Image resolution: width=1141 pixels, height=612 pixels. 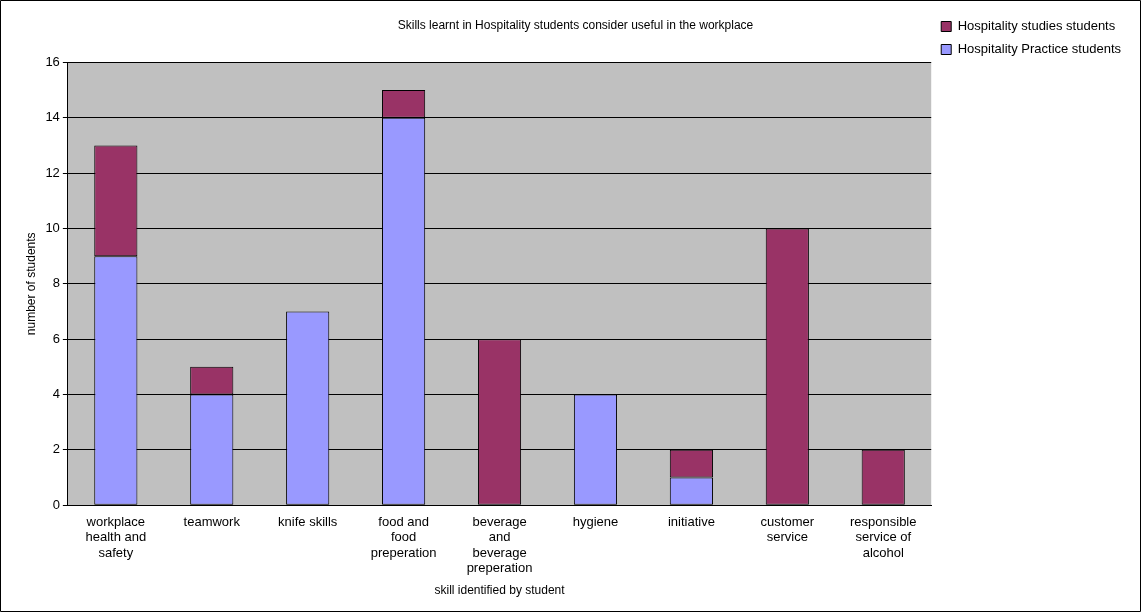 What do you see at coordinates (30, 284) in the screenshot?
I see `y-axis-title: number of students` at bounding box center [30, 284].